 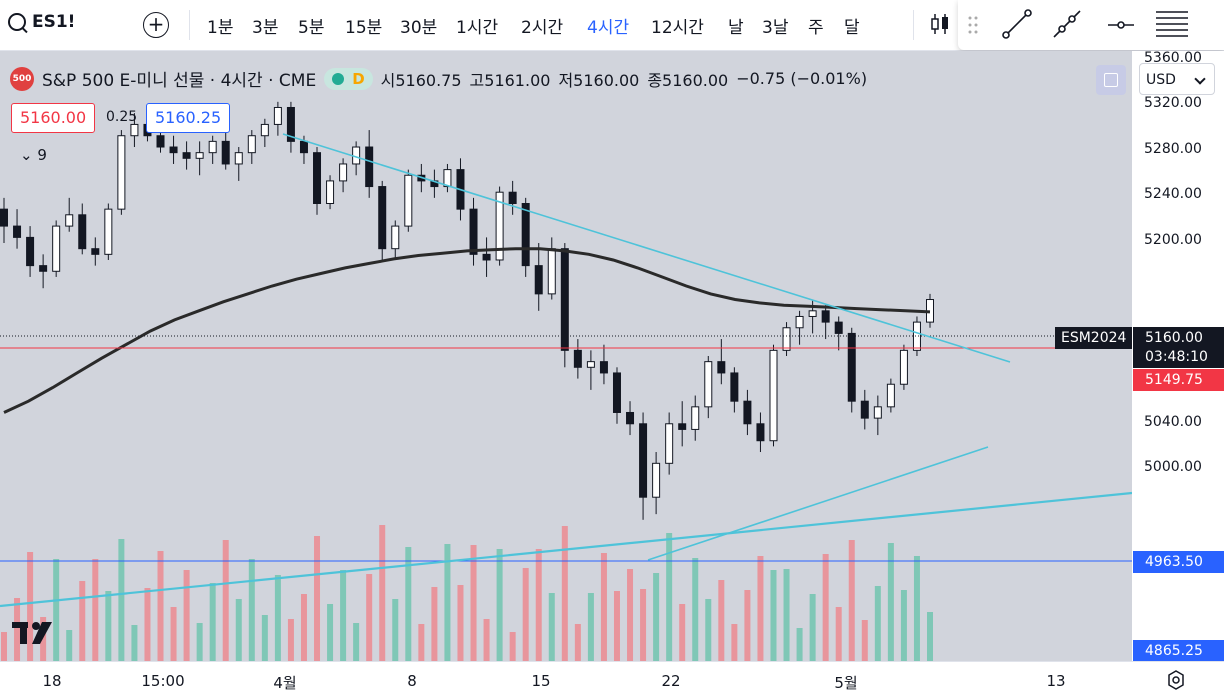 What do you see at coordinates (467, 593) in the screenshot?
I see `volume-bars` at bounding box center [467, 593].